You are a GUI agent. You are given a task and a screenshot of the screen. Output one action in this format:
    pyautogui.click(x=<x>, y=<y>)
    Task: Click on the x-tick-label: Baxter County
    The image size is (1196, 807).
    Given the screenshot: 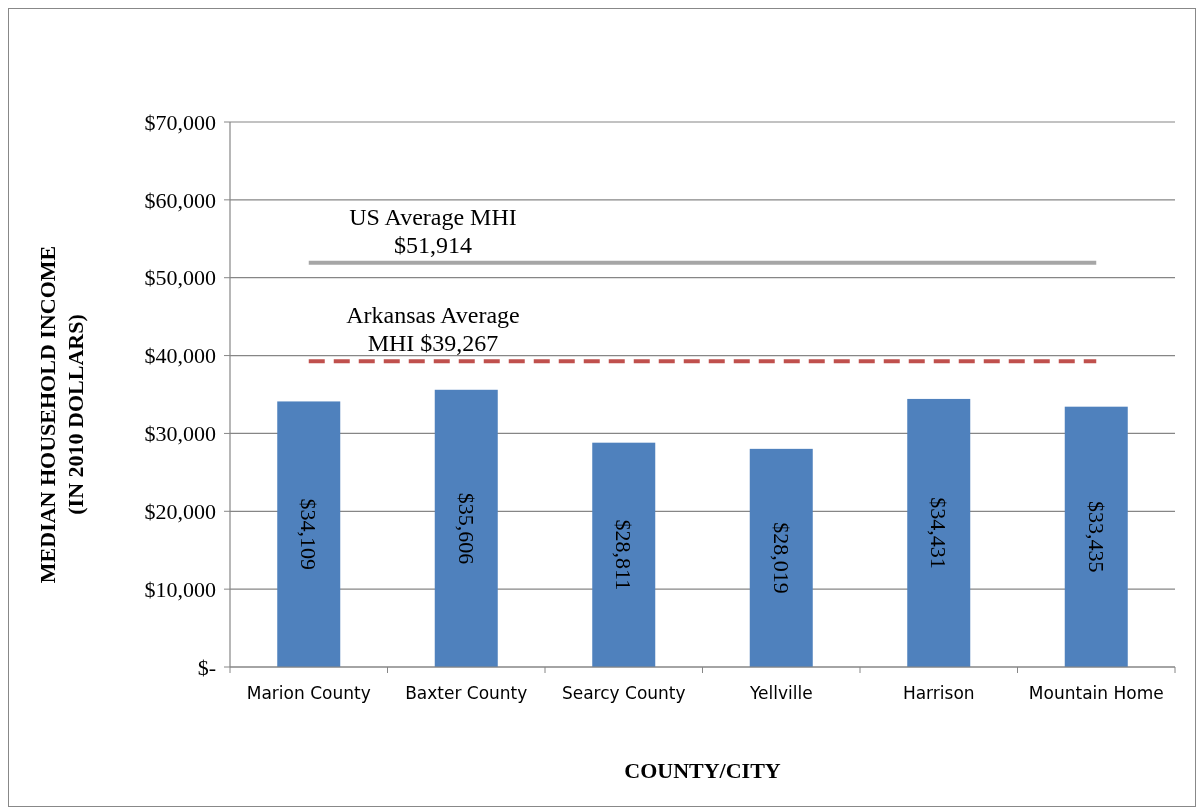 What is the action you would take?
    pyautogui.click(x=466, y=693)
    